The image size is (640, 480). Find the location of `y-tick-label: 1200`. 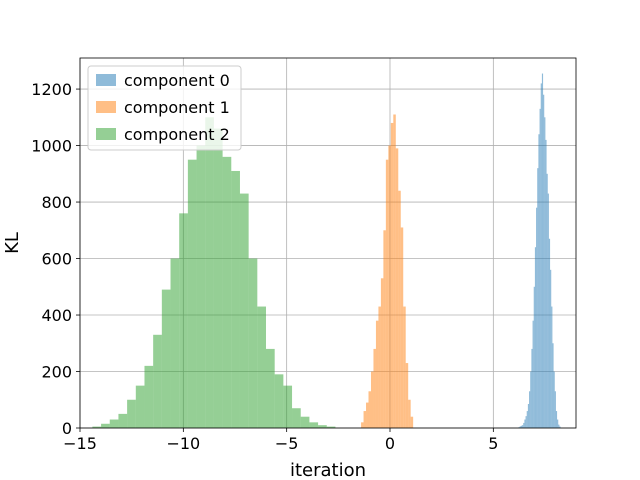

y-tick-label: 1200 is located at coordinates (51, 89).